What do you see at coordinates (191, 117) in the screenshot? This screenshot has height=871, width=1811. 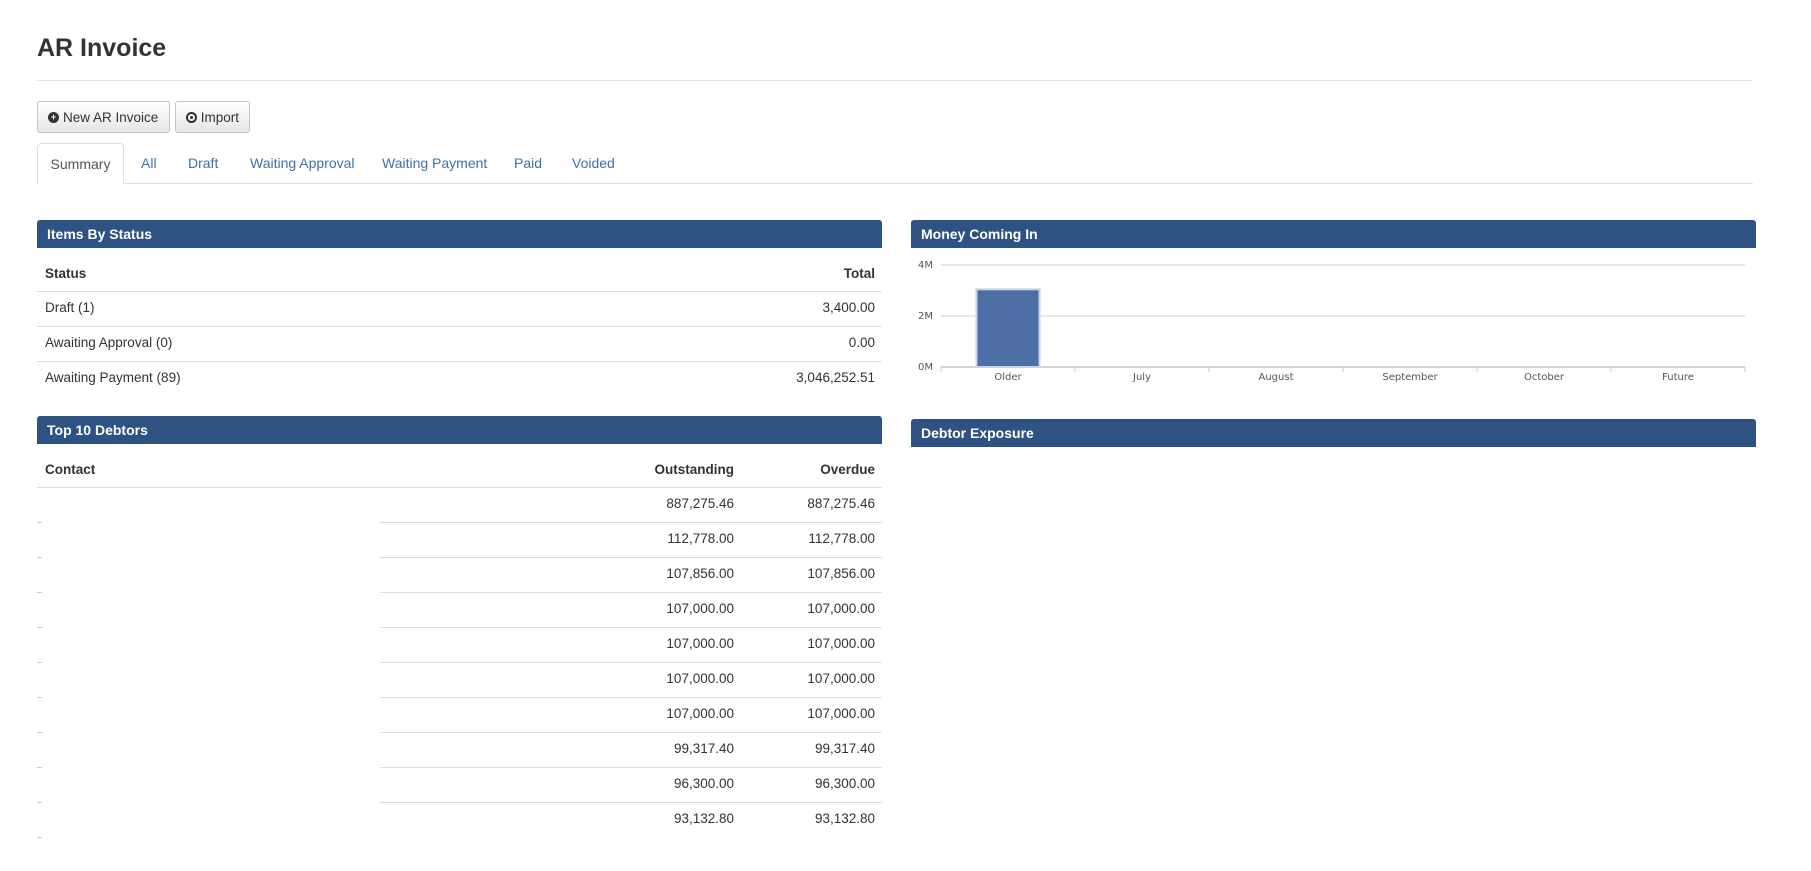 I see `import-circle-icon` at bounding box center [191, 117].